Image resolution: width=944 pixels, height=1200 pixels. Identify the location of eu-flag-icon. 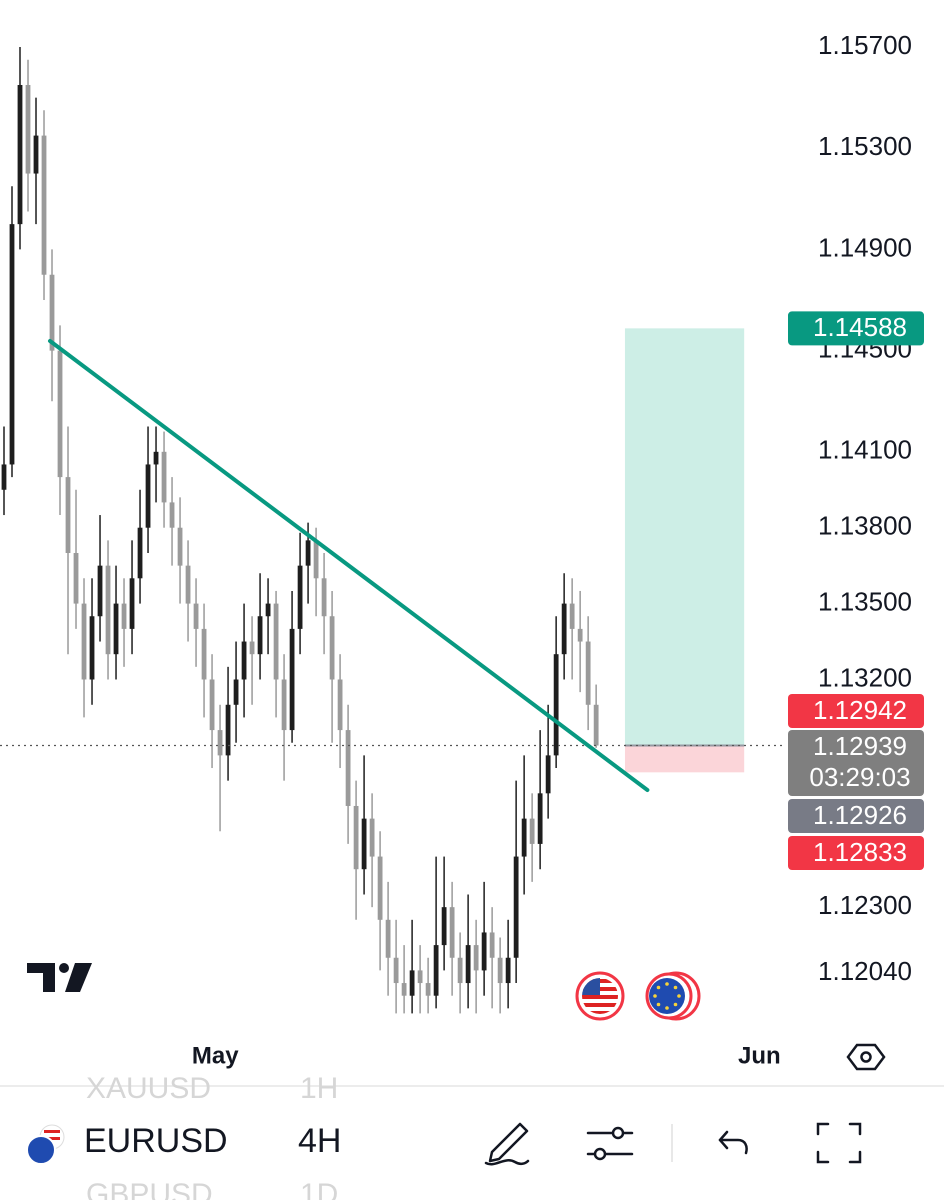
(673, 996).